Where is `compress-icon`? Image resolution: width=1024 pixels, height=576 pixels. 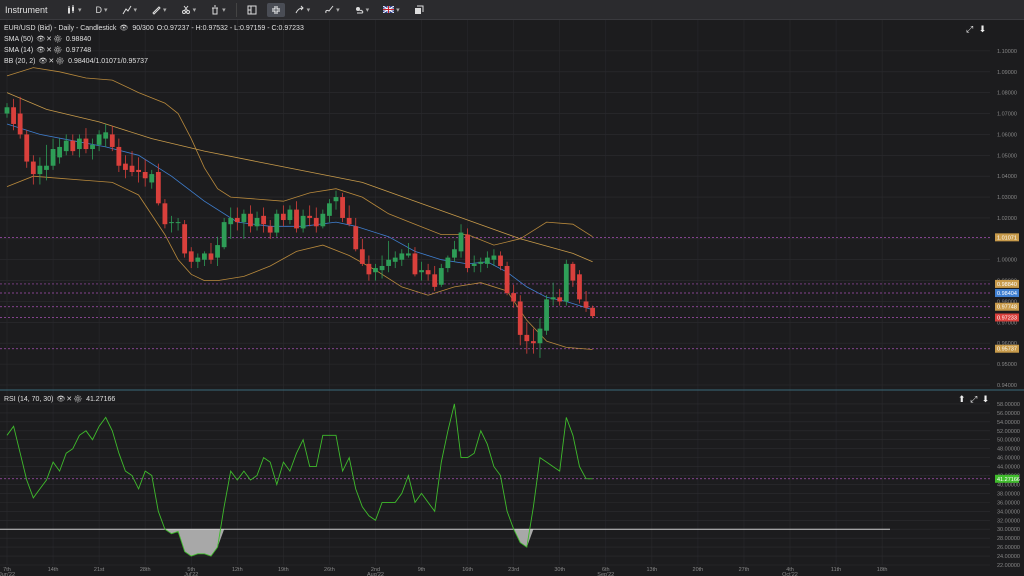
compress-icon is located at coordinates (275, 9).